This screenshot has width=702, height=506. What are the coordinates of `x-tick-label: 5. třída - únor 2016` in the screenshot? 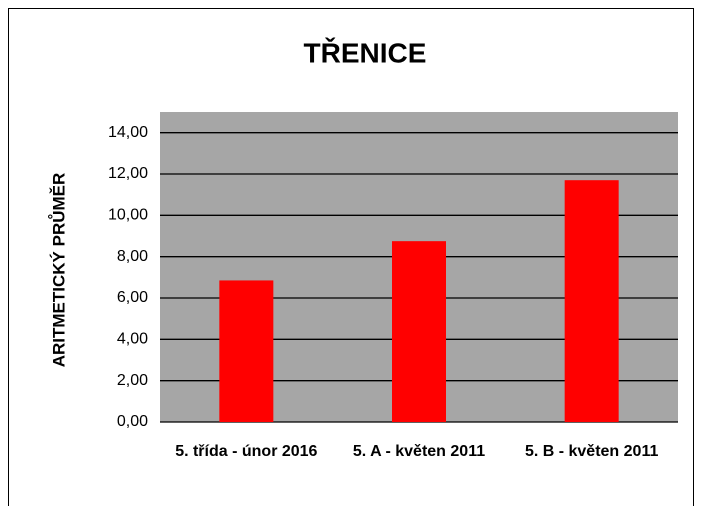 It's located at (246, 451).